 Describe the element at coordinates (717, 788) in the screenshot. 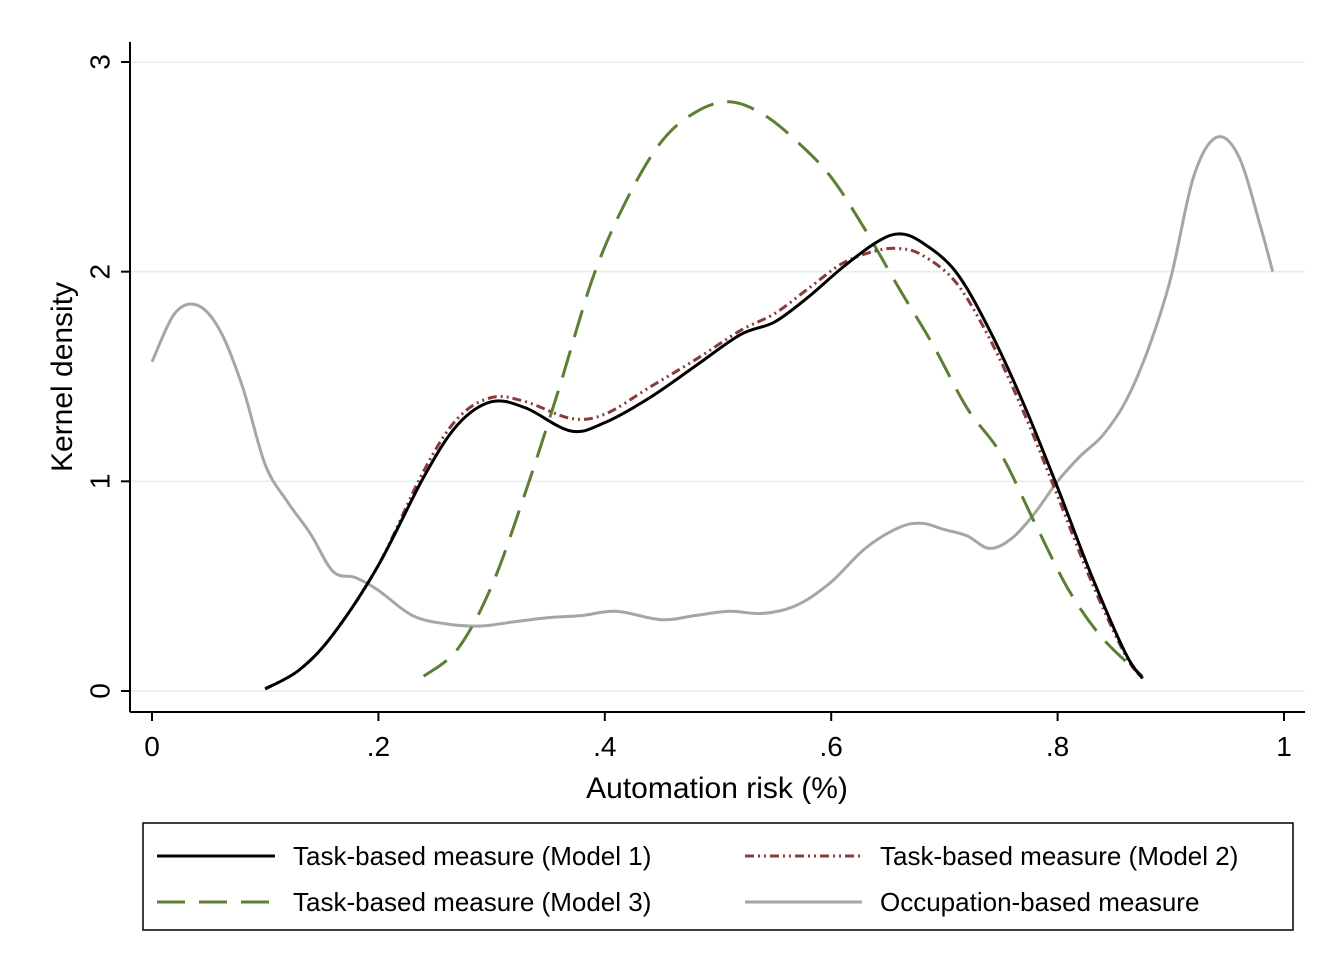

I see `x-axis-title: Automation risk (%)` at that location.